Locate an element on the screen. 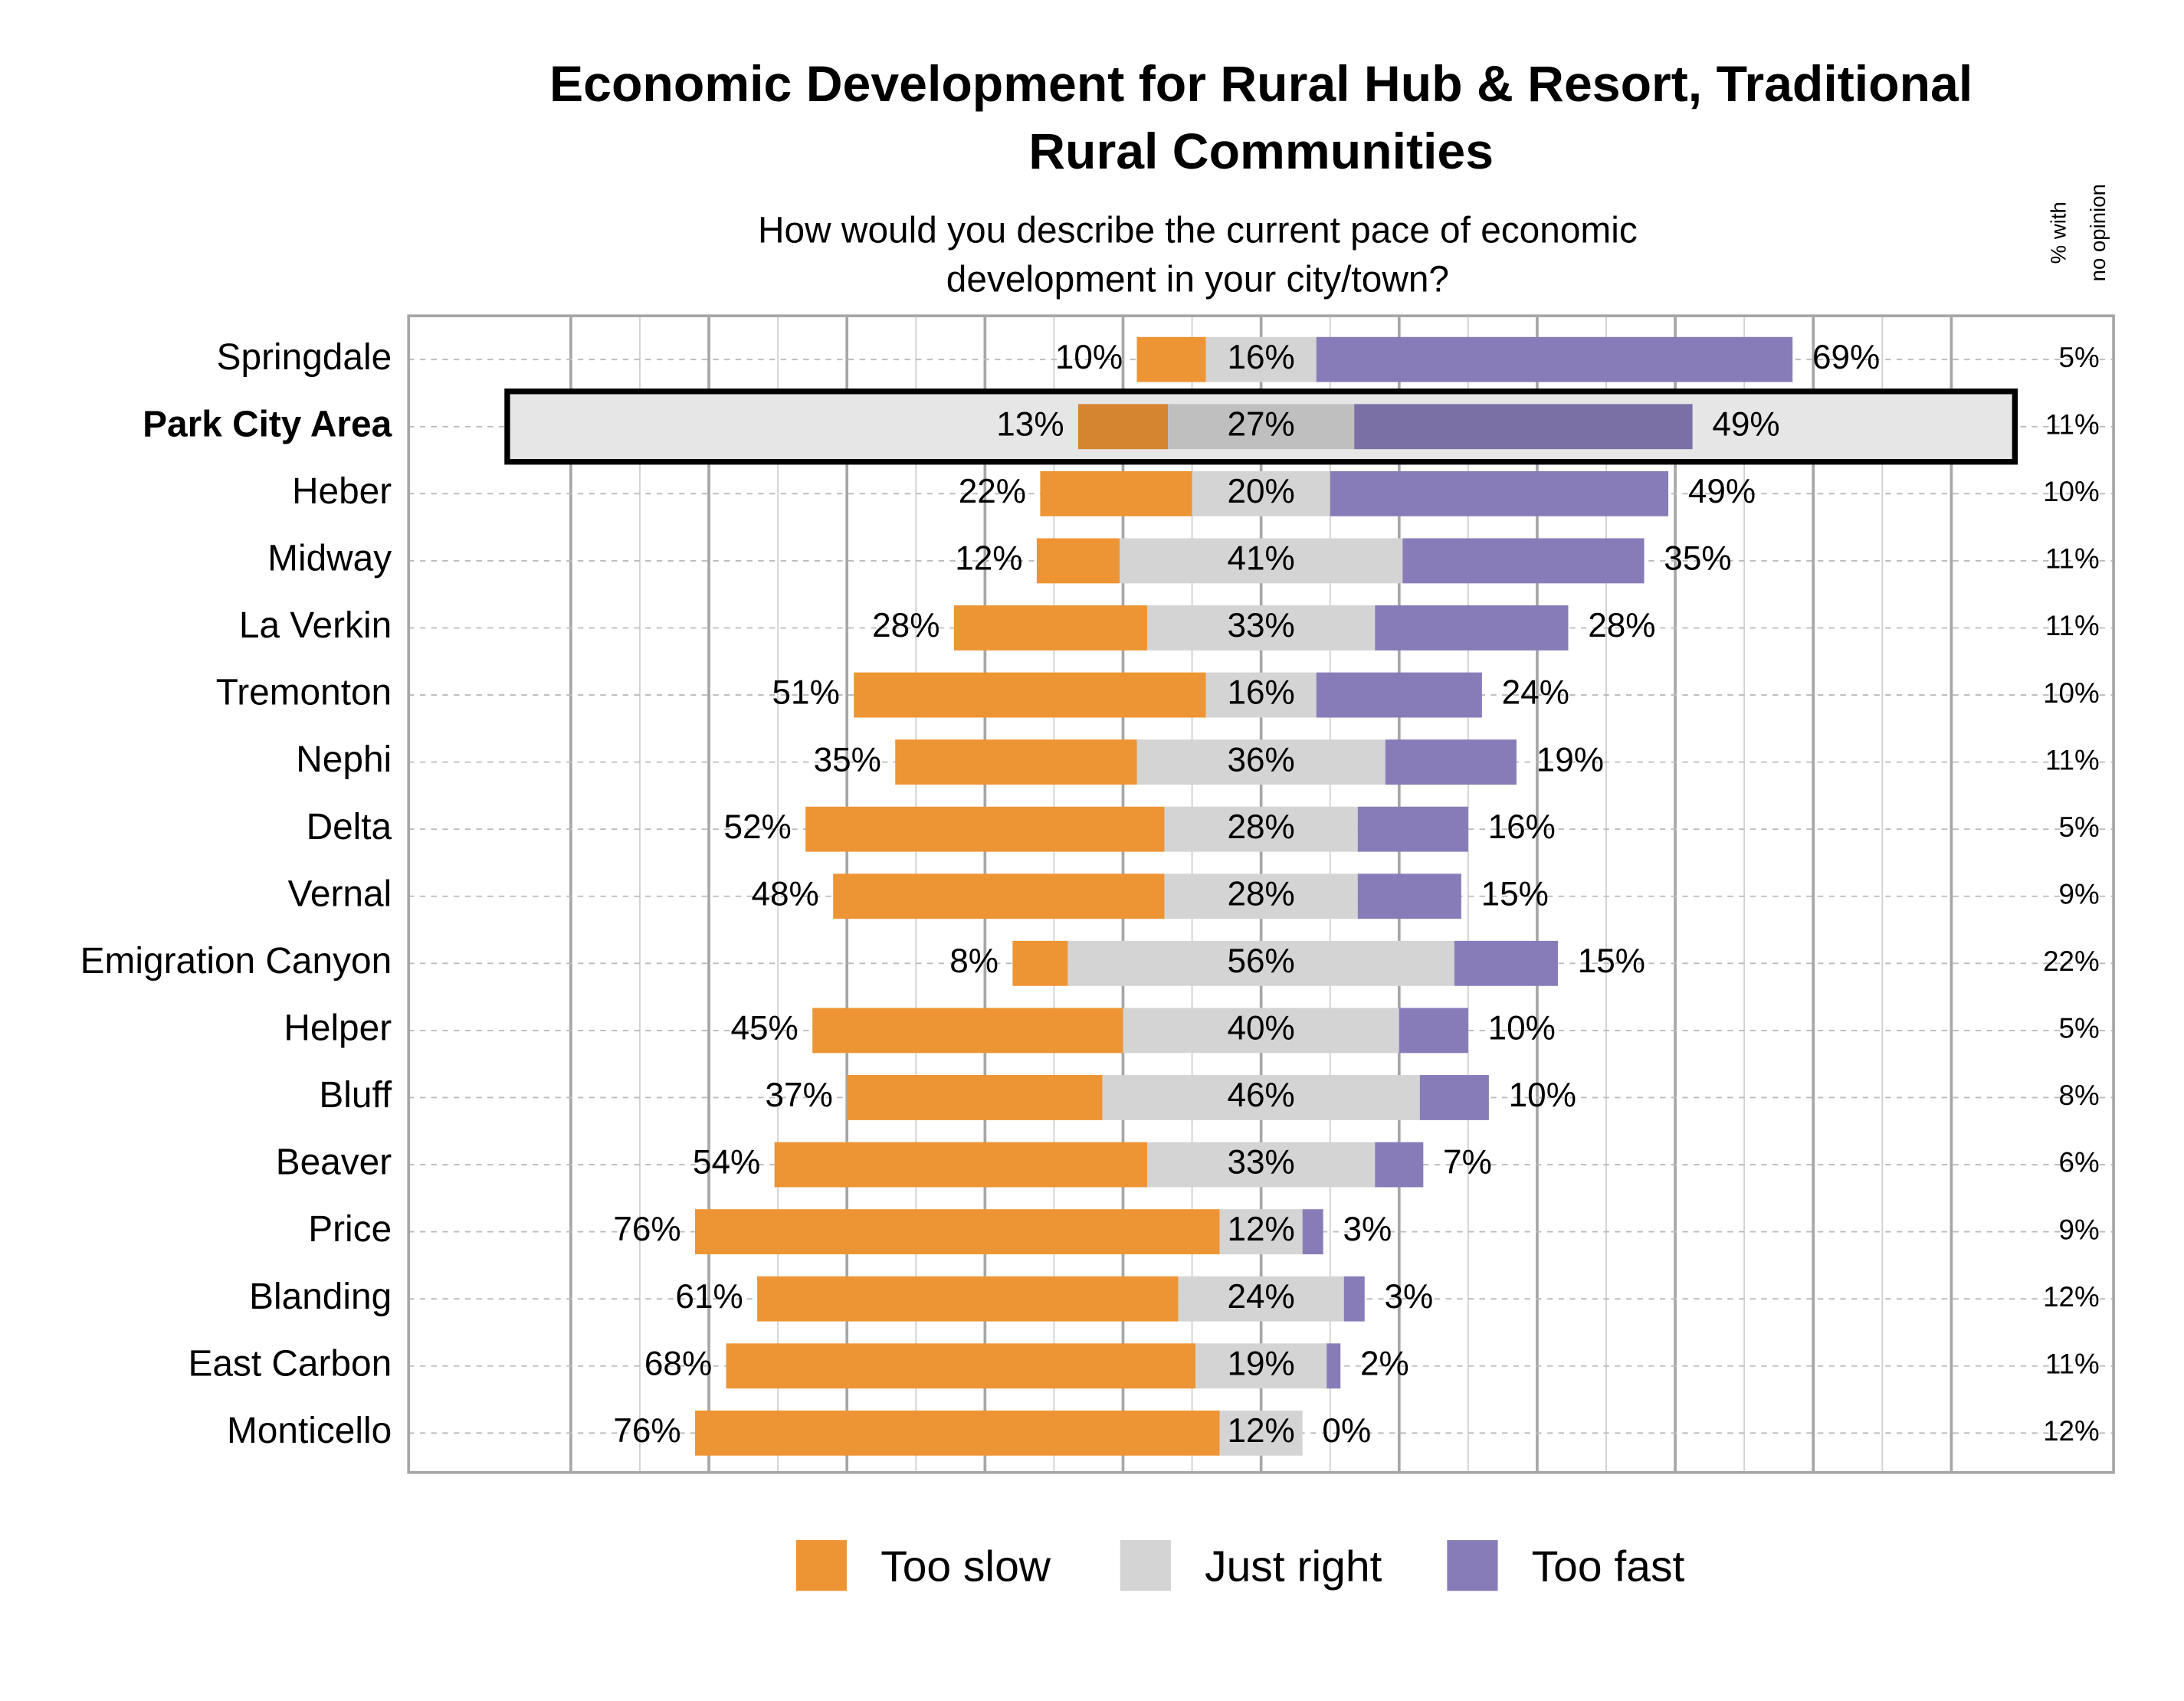 The width and height of the screenshot is (2184, 1701). value-label: 20% is located at coordinates (1260, 491).